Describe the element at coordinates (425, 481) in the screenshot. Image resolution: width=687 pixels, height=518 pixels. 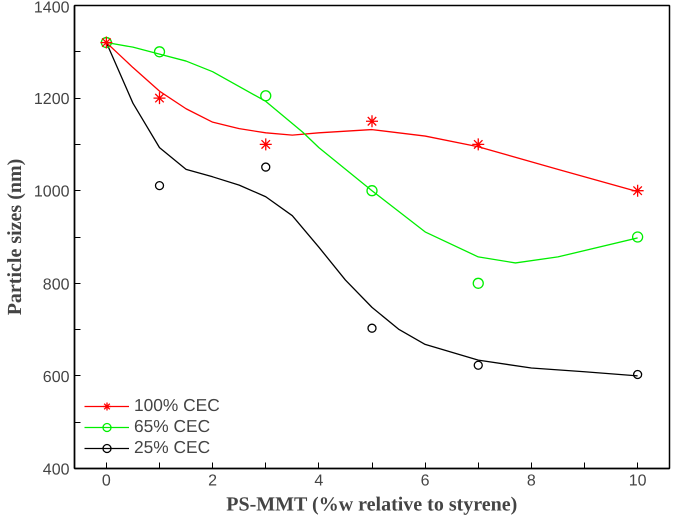
I see `x-tick-label: 6` at that location.